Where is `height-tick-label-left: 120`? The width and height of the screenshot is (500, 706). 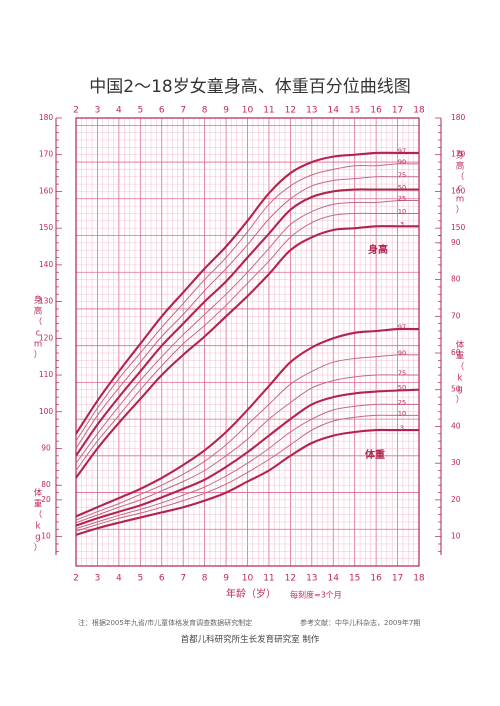
height-tick-label-left: 120 is located at coordinates (46, 337).